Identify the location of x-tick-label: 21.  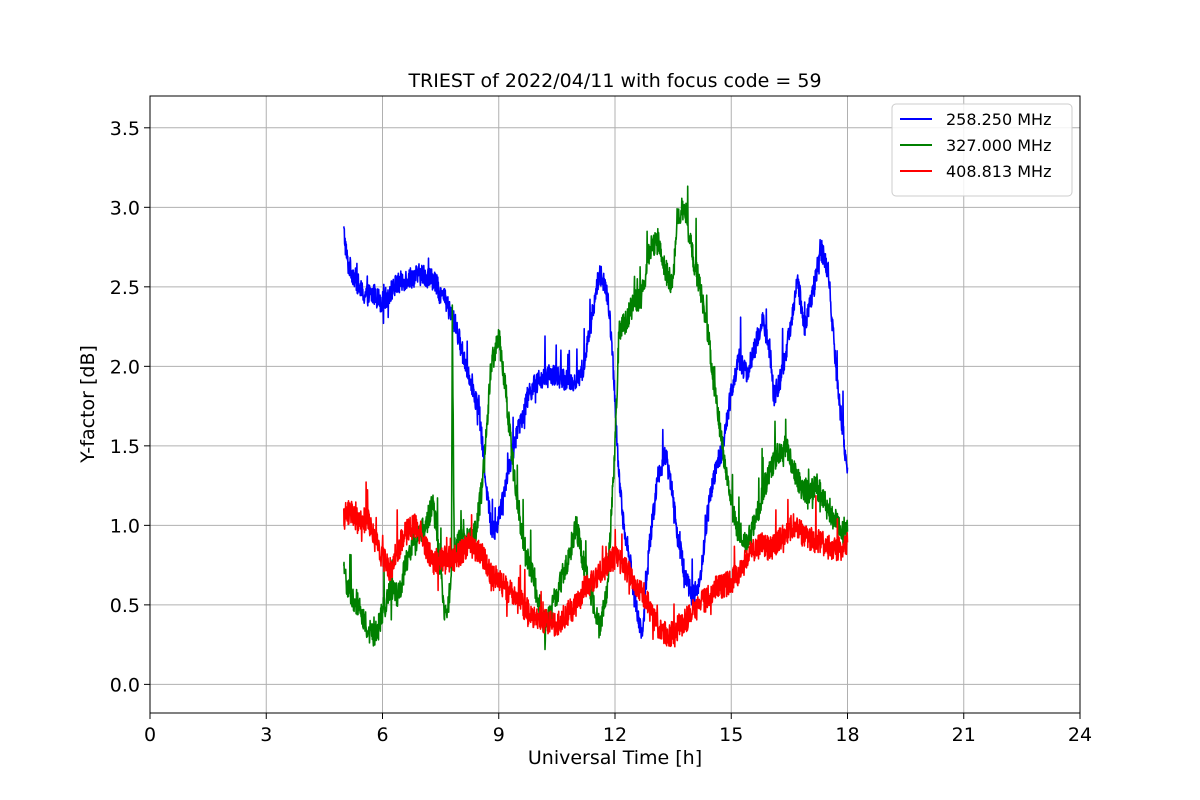
(964, 735).